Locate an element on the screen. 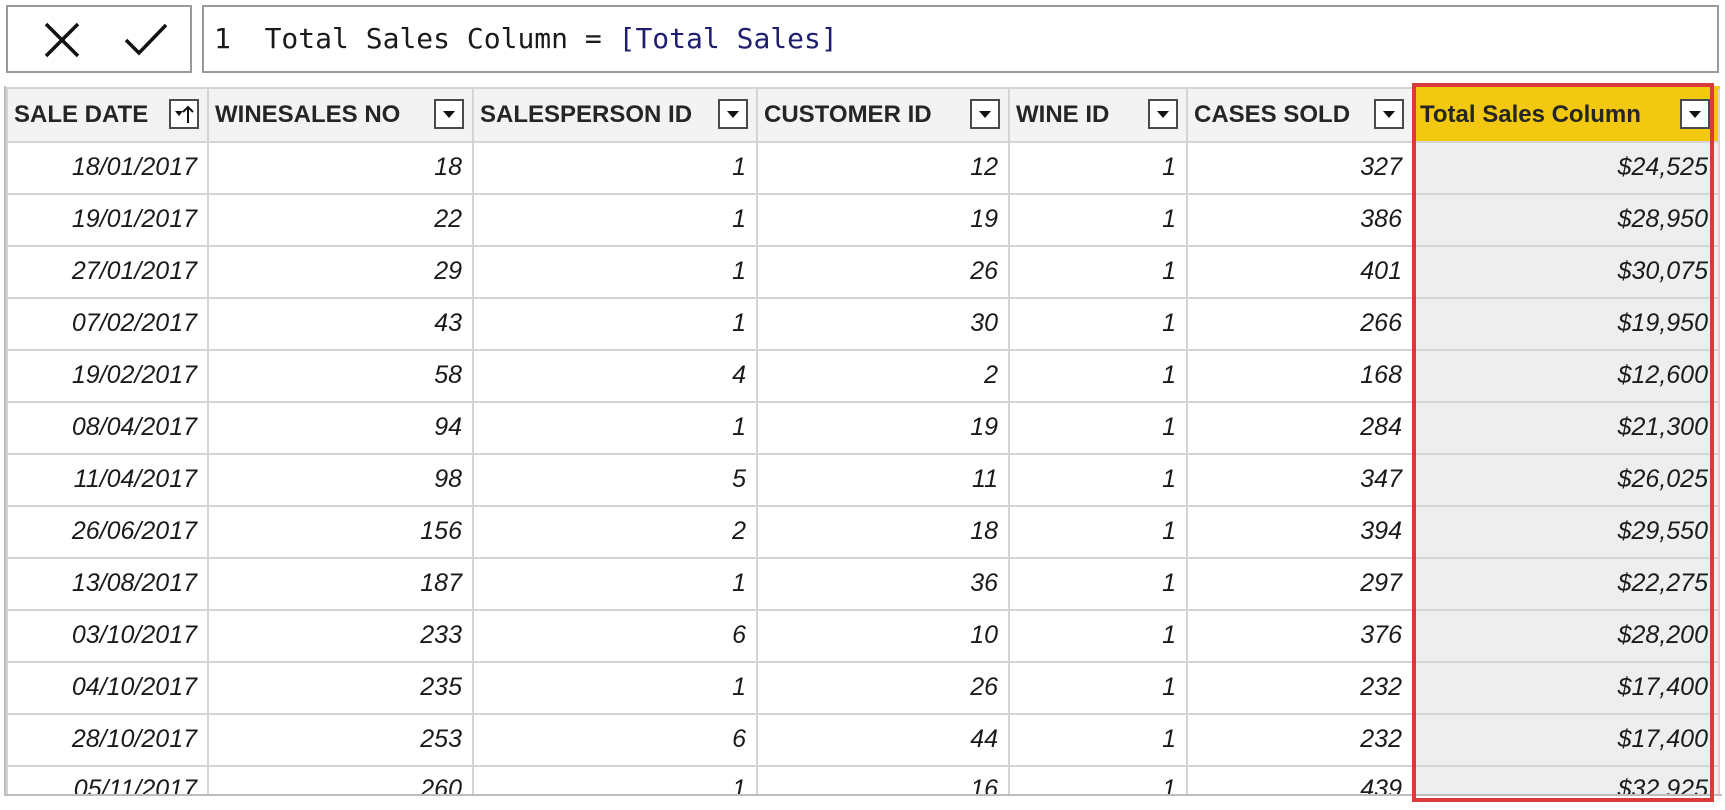  cell-total-sales-column: $26,025 is located at coordinates (1566, 479).